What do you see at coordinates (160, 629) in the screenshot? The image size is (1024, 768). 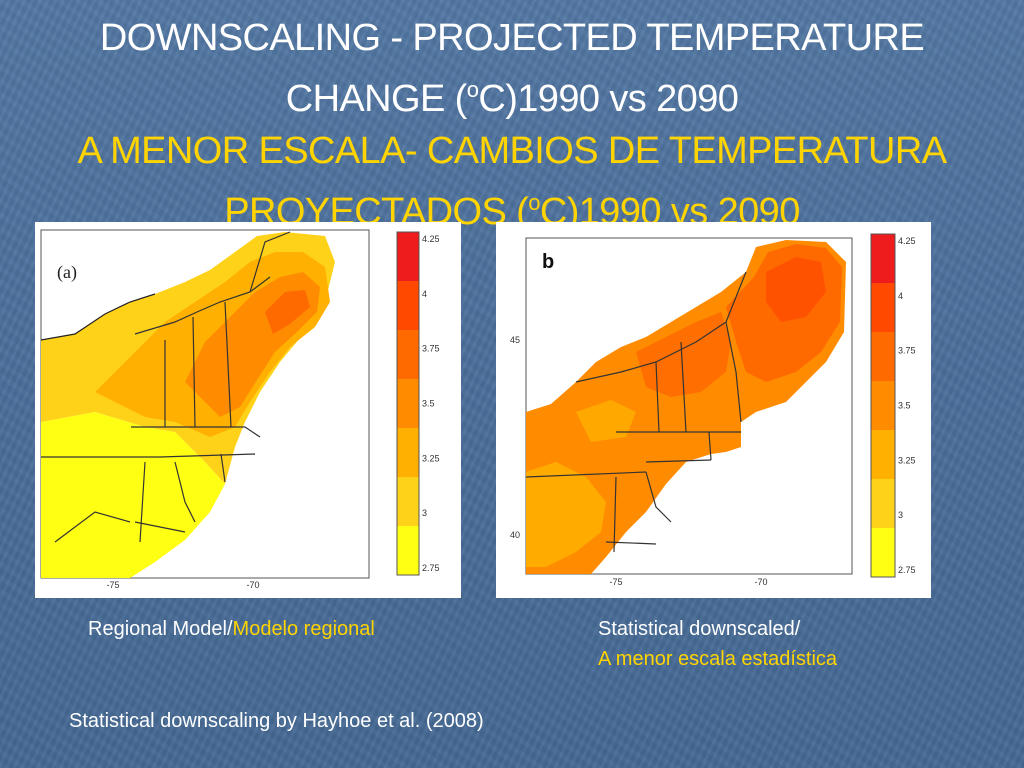 I see `caption-english: Regional Model/` at bounding box center [160, 629].